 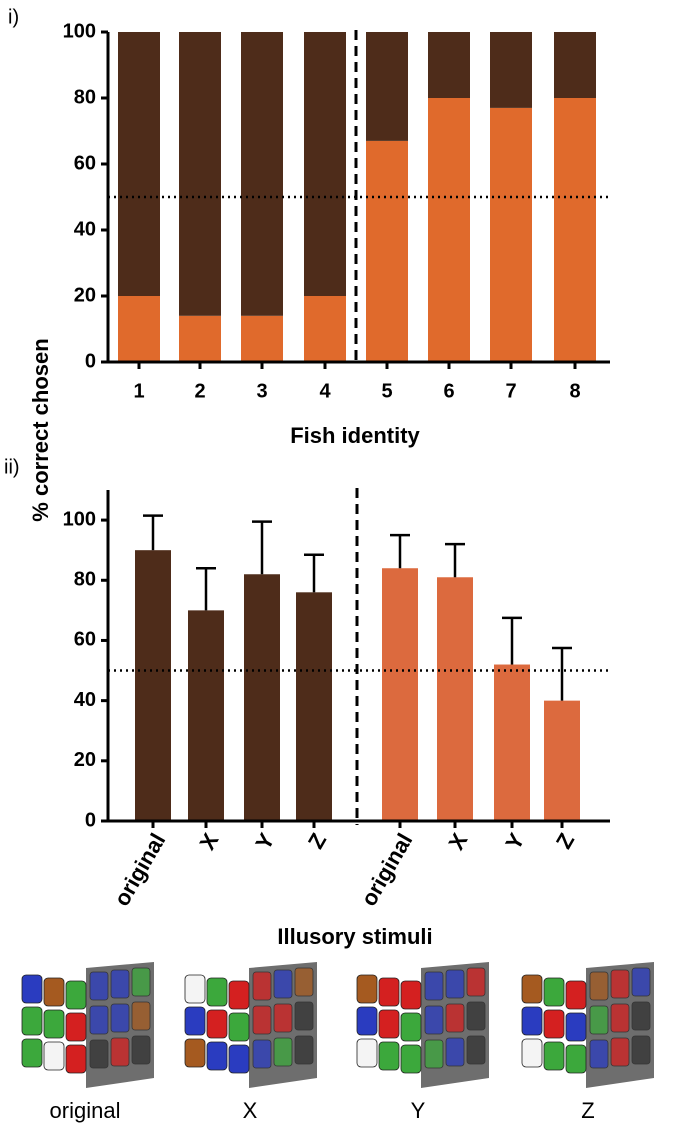 I want to click on x-tick-label: 2, so click(x=199, y=391).